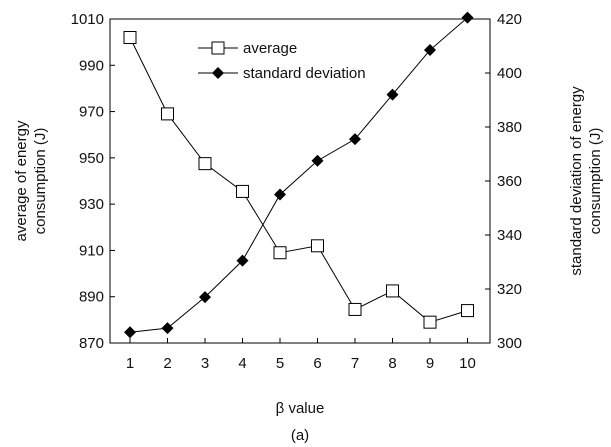 This screenshot has width=611, height=447. Describe the element at coordinates (282, 61) in the screenshot. I see `legend: average standard deviation` at that location.